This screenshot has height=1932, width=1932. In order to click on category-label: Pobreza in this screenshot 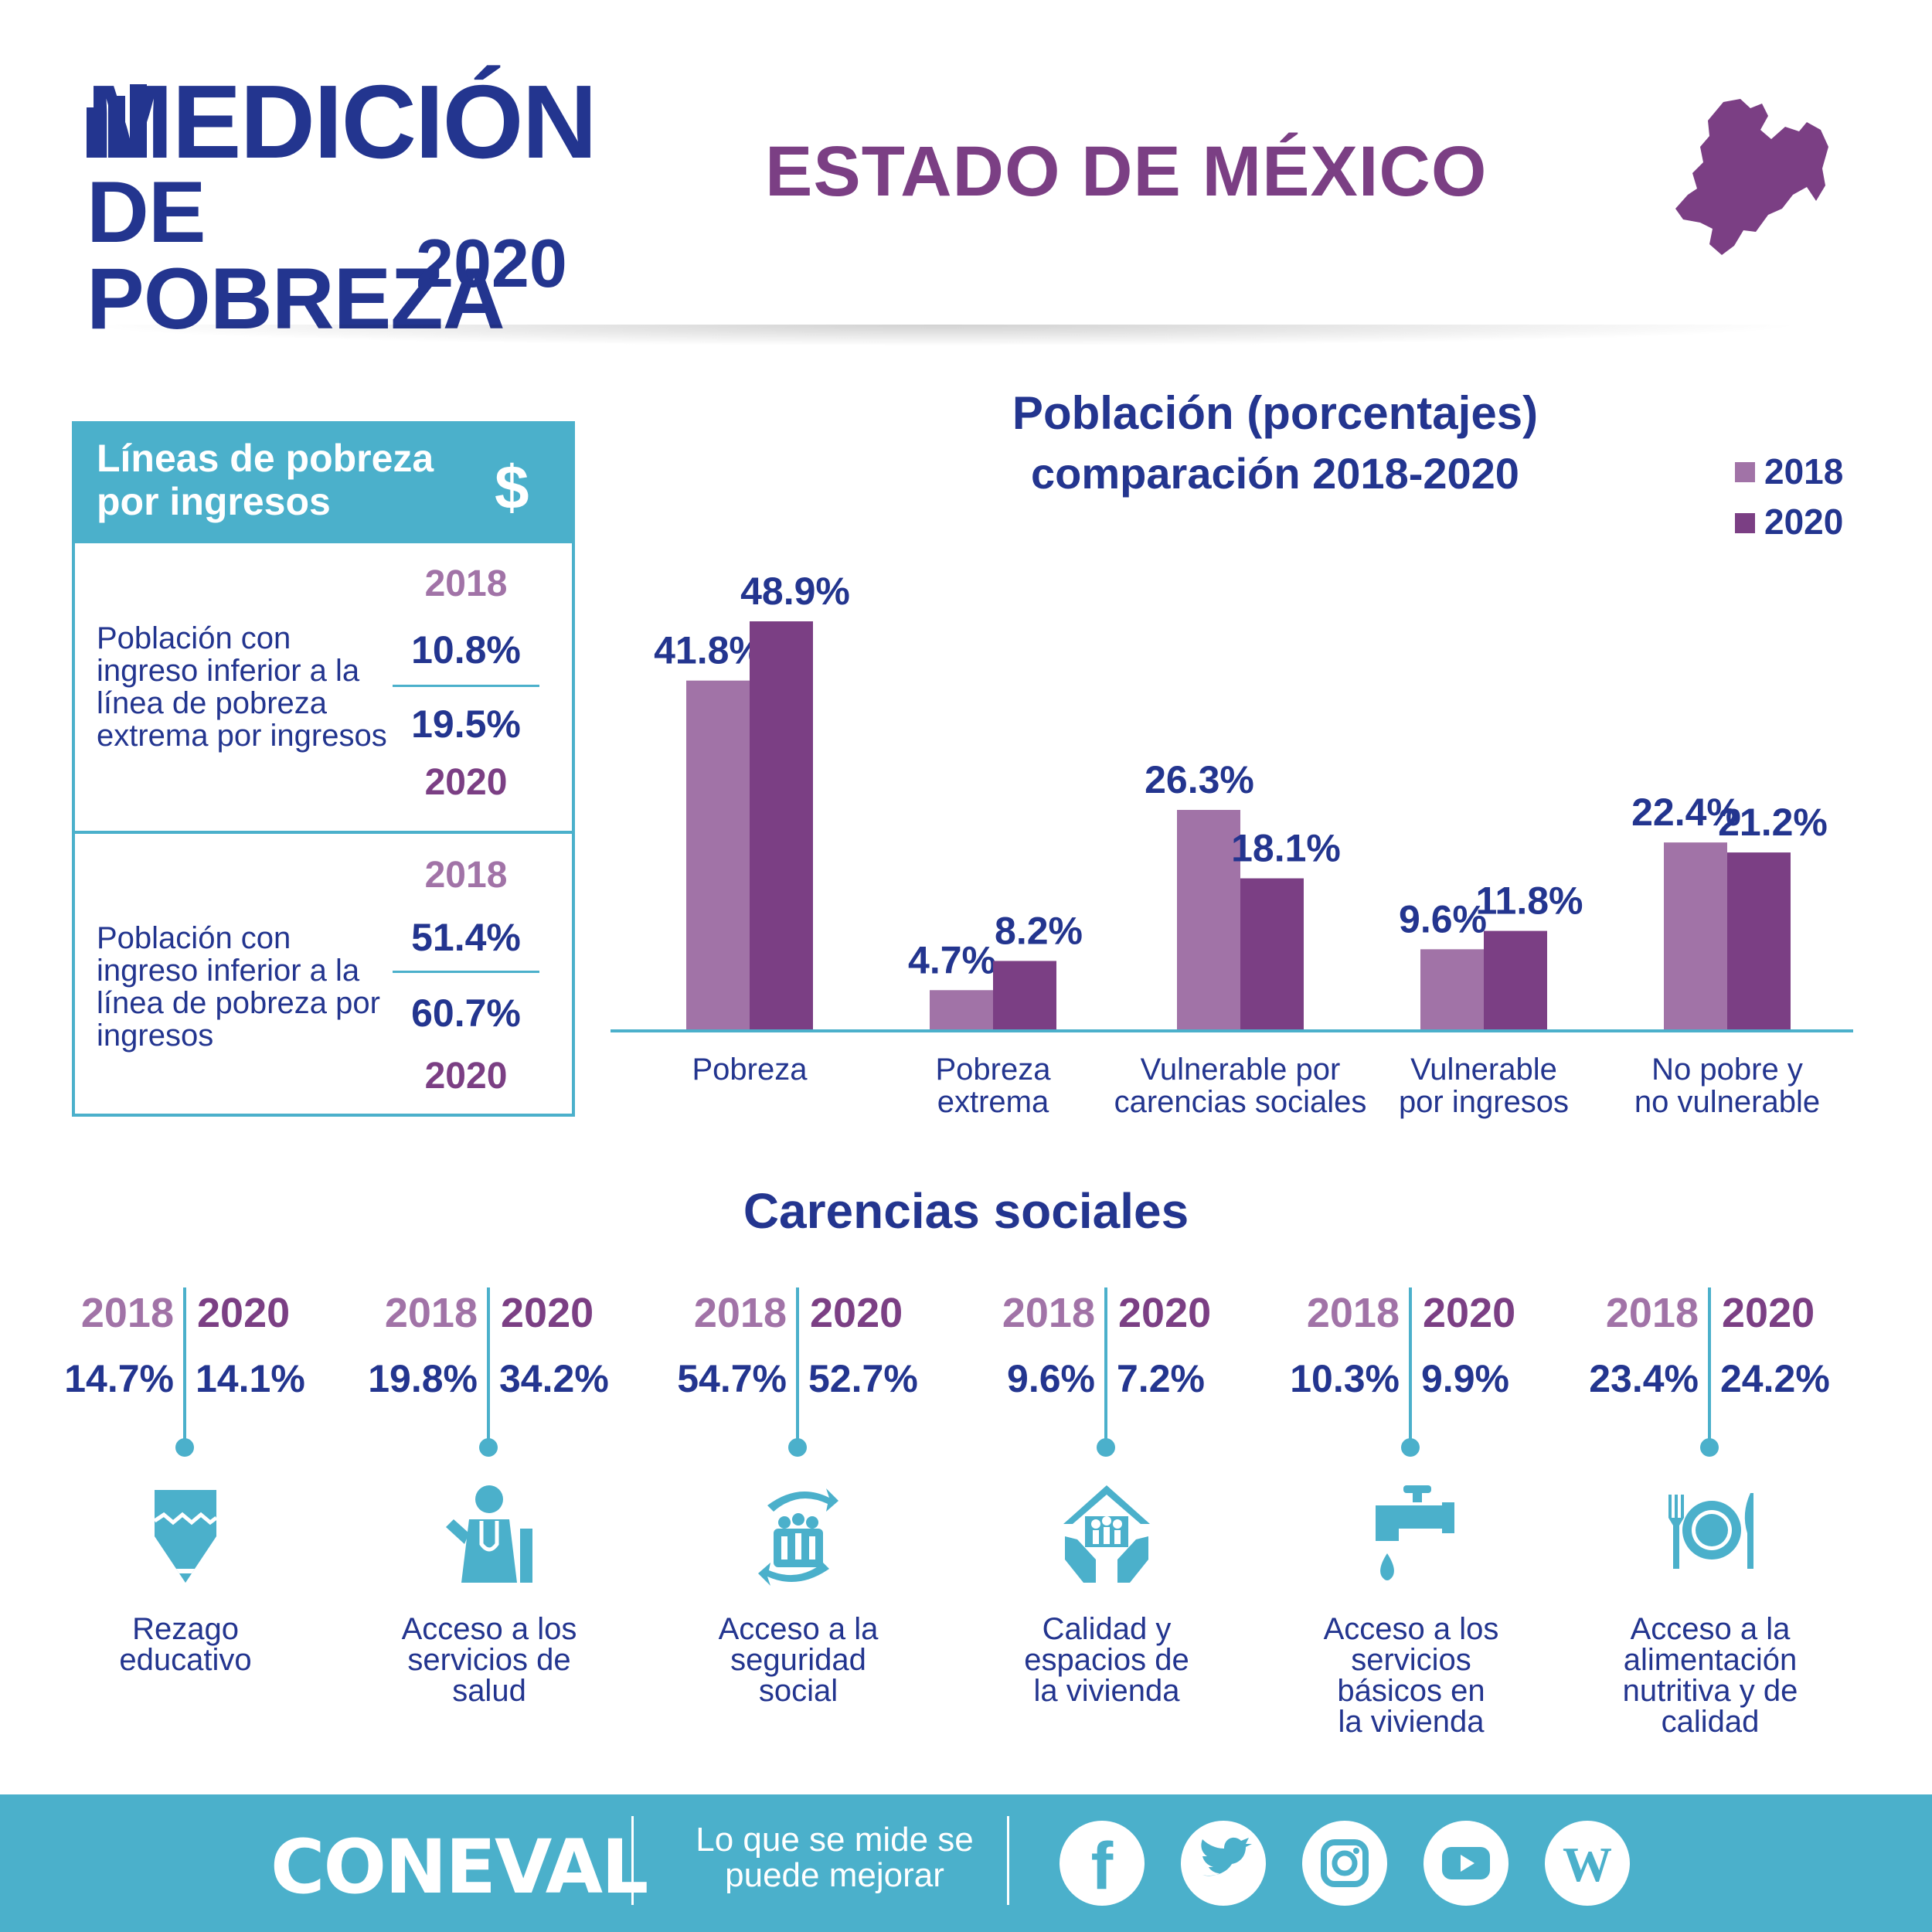, I will do `click(750, 1070)`.